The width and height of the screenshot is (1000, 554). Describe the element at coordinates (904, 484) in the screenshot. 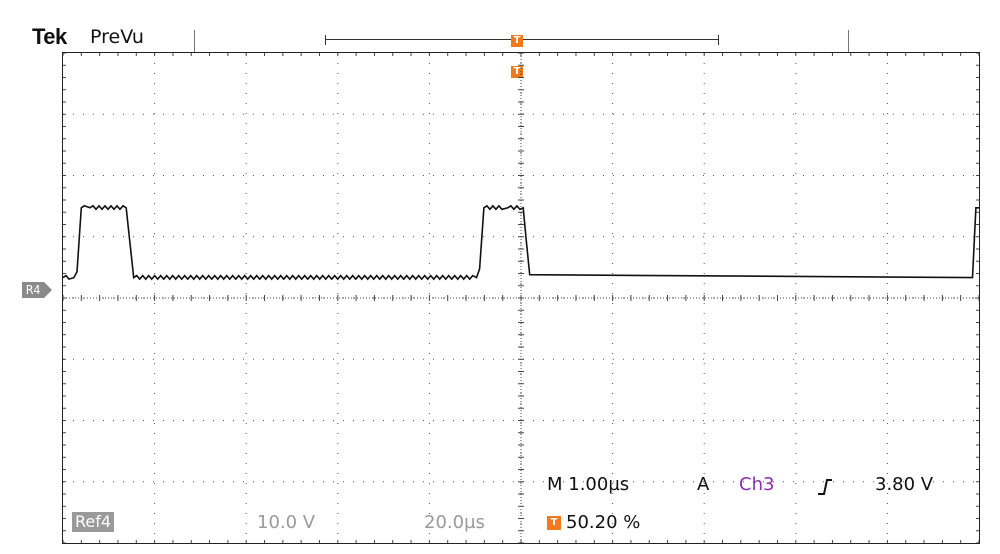

I see `trigger-level-readout: 3.80 V` at that location.